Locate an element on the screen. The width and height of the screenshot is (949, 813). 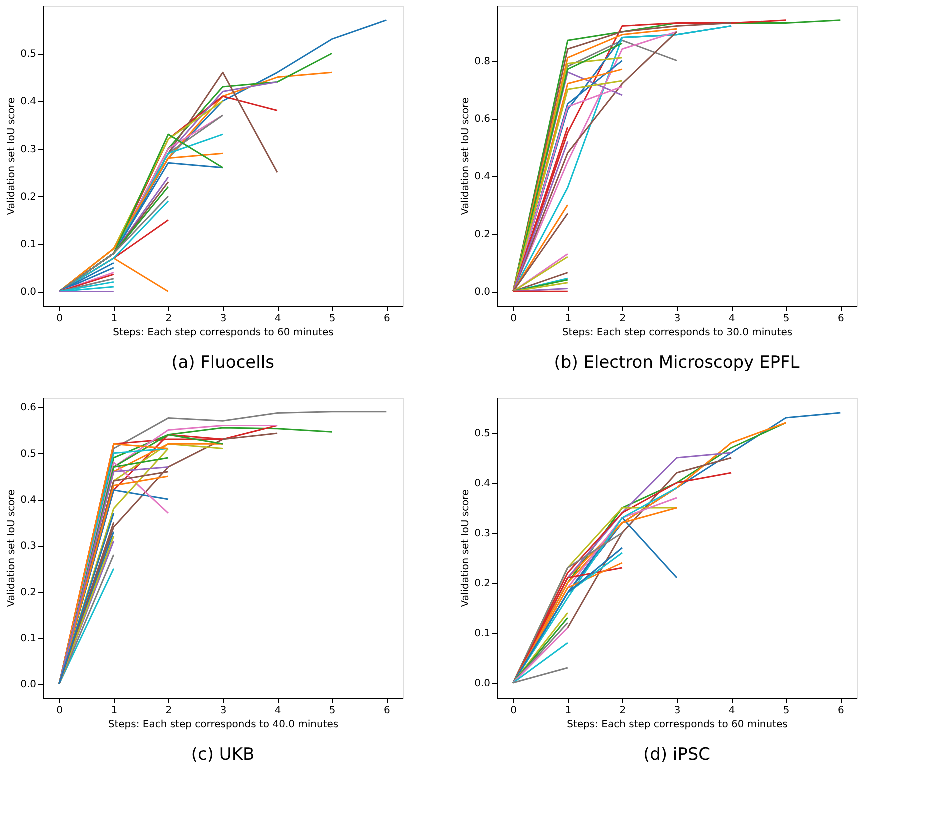
text: (a) Fluocells is located at coordinates (223, 363).